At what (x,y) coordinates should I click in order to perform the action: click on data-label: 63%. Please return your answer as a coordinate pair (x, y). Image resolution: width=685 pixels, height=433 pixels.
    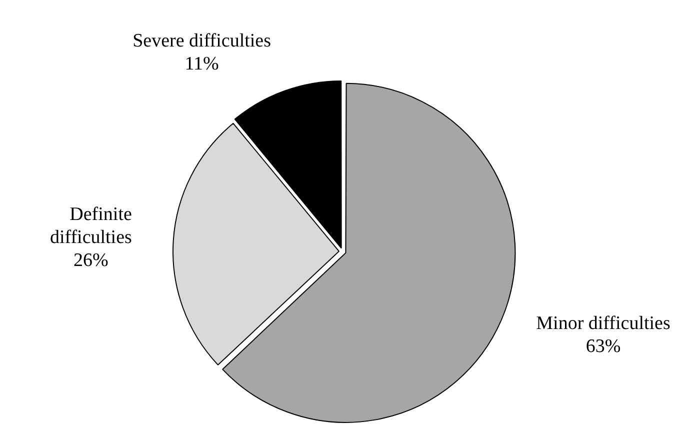
    Looking at the image, I should click on (603, 346).